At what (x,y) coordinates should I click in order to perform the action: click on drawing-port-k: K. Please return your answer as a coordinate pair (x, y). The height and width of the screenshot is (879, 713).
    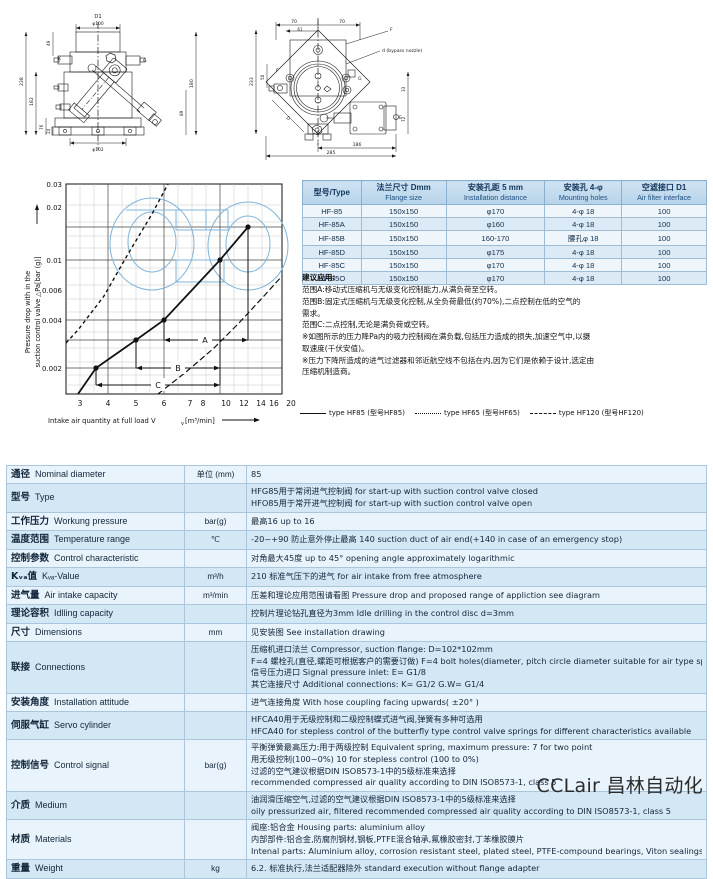
    Looking at the image, I should click on (60, 59).